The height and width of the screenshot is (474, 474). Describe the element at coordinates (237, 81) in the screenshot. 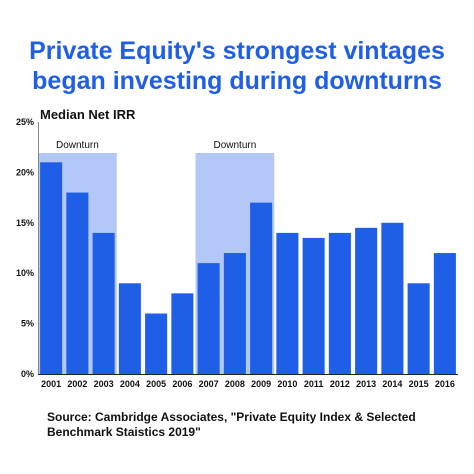

I see `chart-title-line-2: began investing during downturns` at that location.